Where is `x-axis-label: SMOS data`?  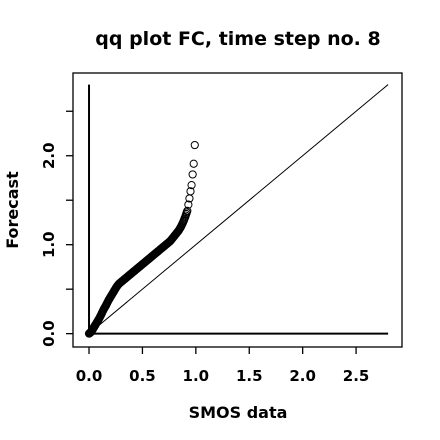
x-axis-label: SMOS data is located at coordinates (238, 412).